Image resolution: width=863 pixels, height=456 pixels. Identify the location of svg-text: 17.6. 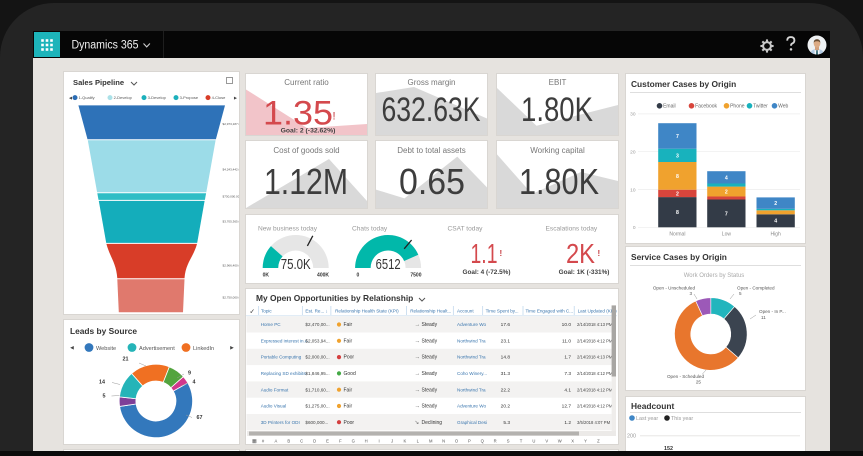
(506, 325).